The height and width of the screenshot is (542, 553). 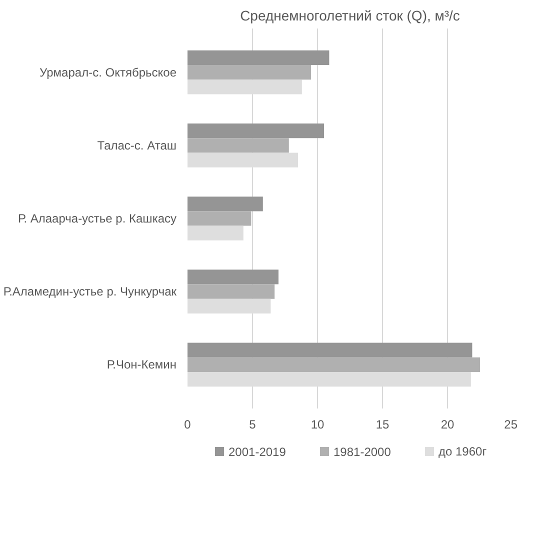 What do you see at coordinates (97, 219) in the screenshot?
I see `y-tick-label: Р. Алаарча-устье р. Кашкасу` at bounding box center [97, 219].